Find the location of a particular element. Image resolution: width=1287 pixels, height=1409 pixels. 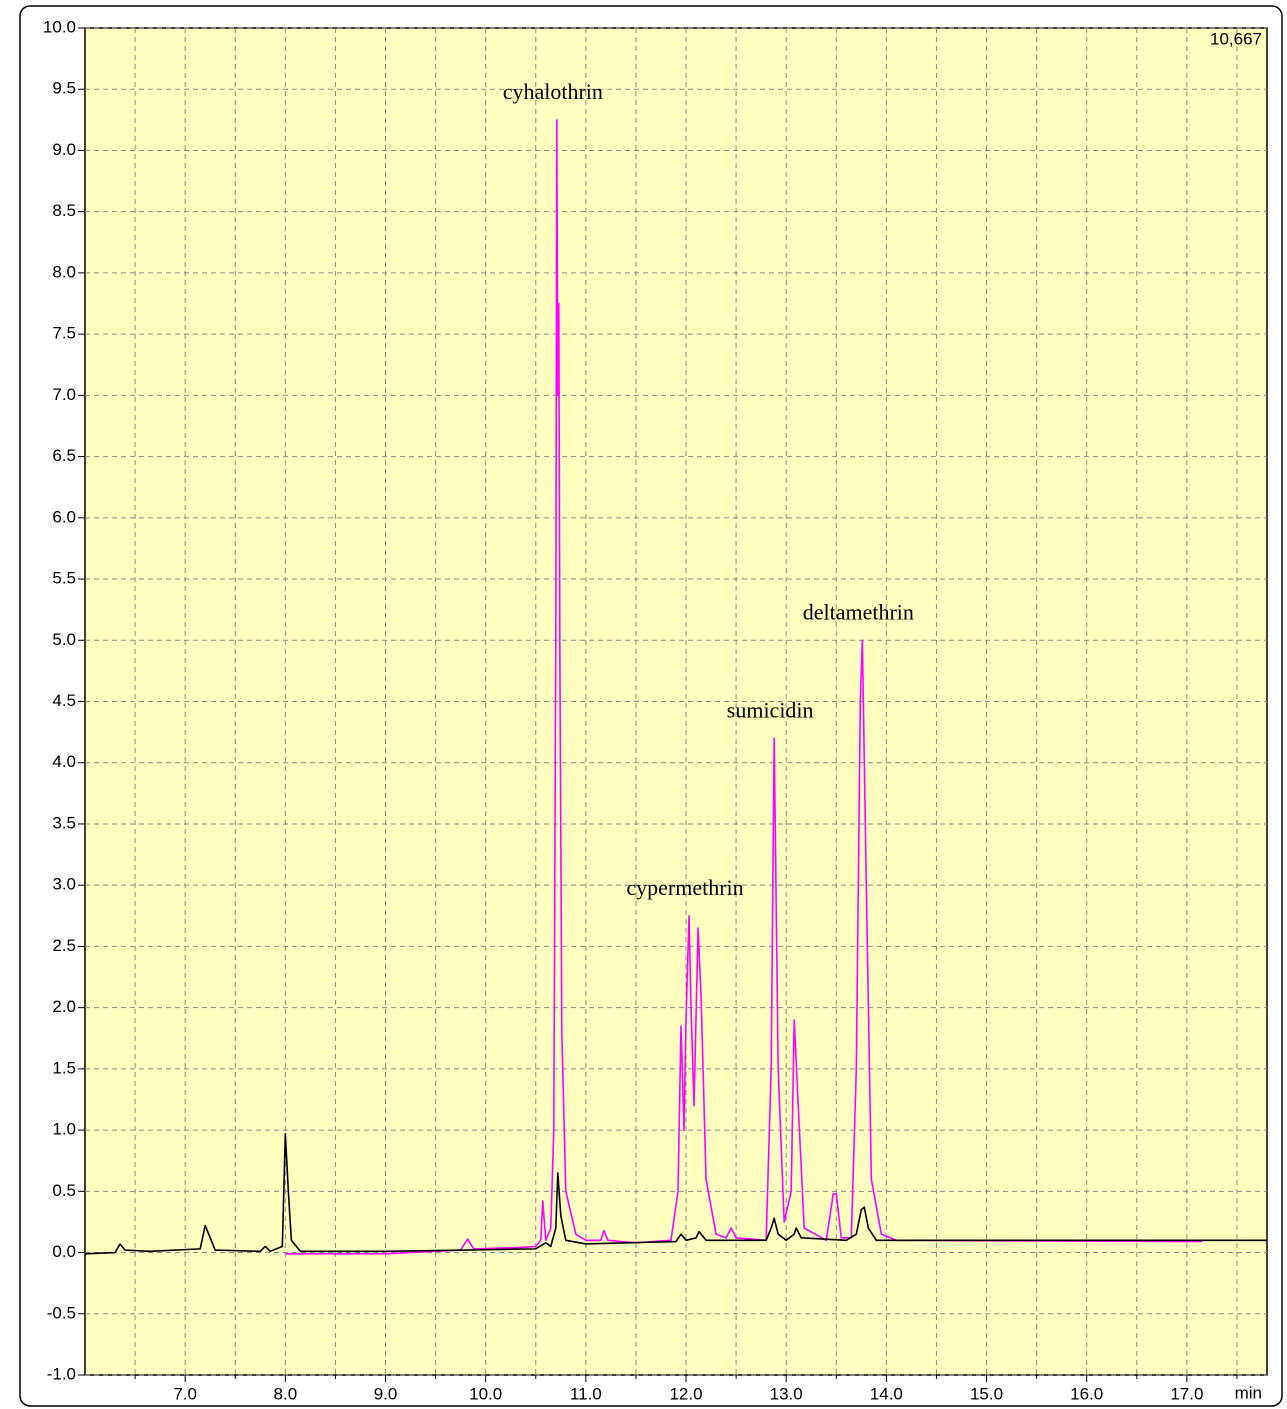

x-tick-label: 8.0 is located at coordinates (286, 1393).